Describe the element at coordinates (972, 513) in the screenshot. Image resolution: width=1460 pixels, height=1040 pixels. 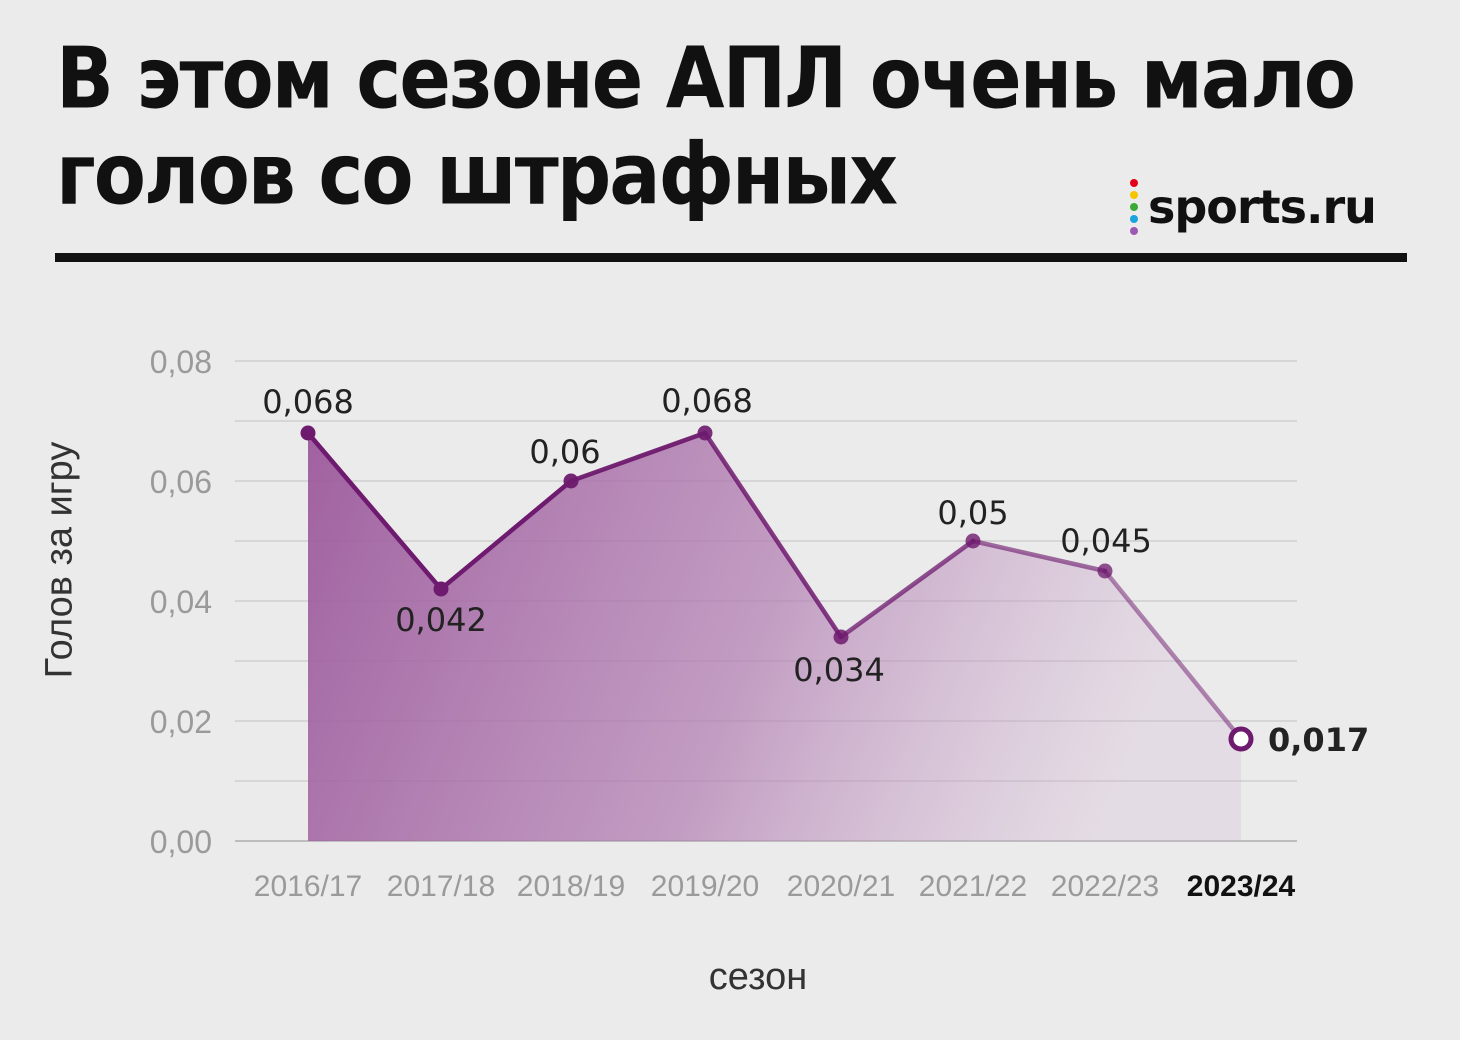
I see `data-label: 0,05` at that location.